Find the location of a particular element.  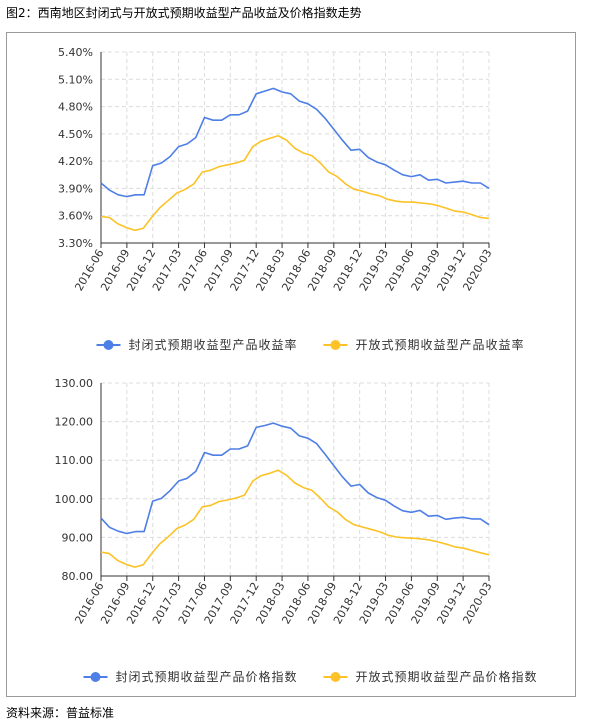

y-tick-label: 5.40% is located at coordinates (75, 52).